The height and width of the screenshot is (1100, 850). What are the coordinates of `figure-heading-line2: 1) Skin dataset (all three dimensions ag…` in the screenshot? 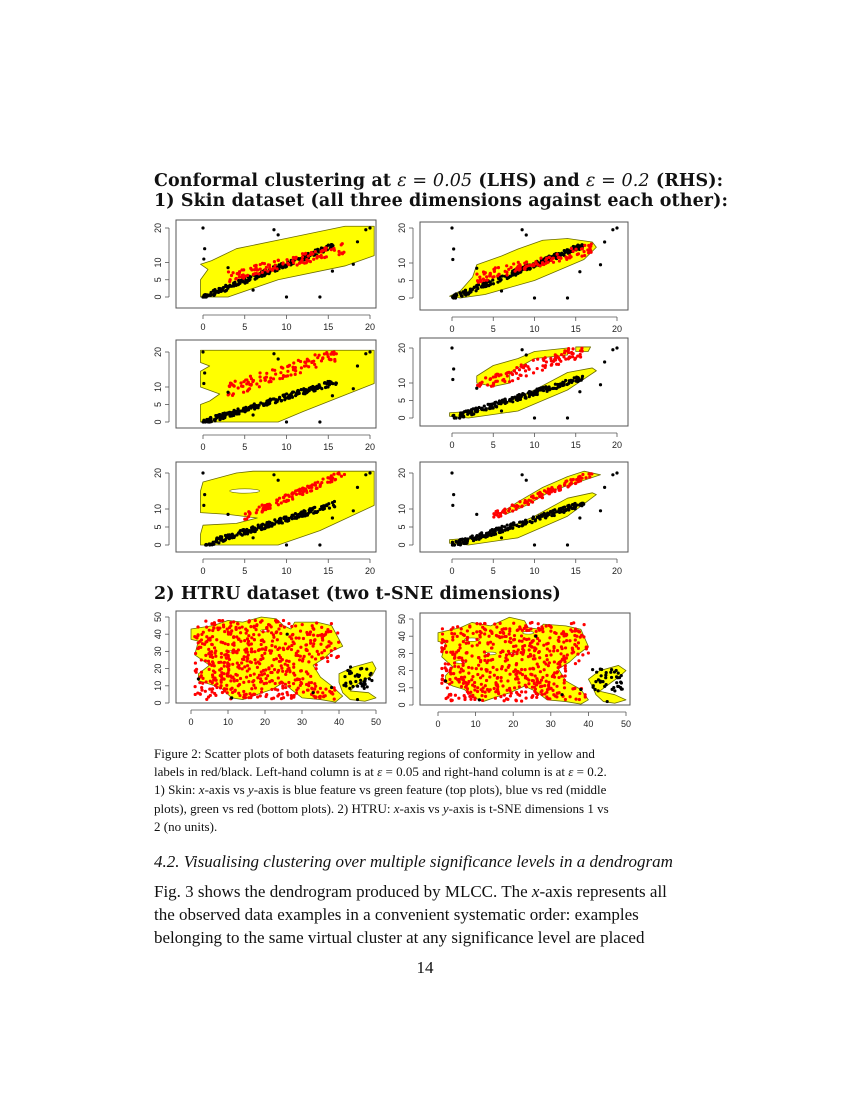 It's located at (441, 201).